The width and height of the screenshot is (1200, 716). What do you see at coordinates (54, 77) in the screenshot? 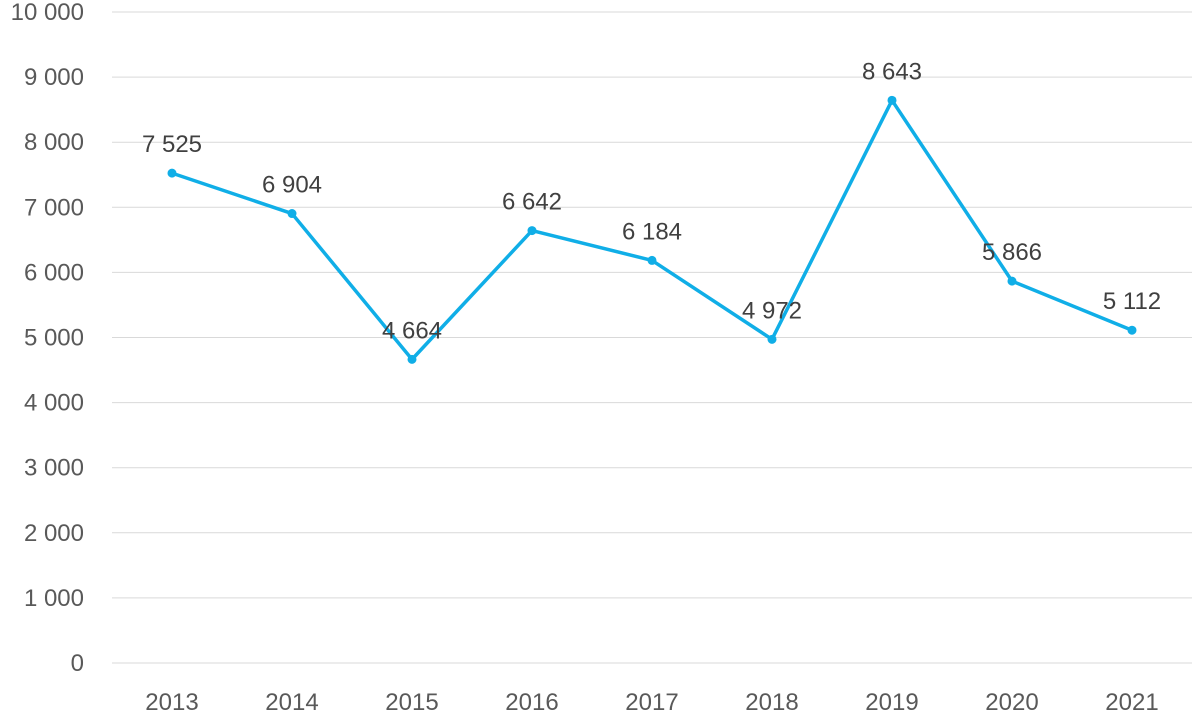
I see `y-tick-label: 9 000` at bounding box center [54, 77].